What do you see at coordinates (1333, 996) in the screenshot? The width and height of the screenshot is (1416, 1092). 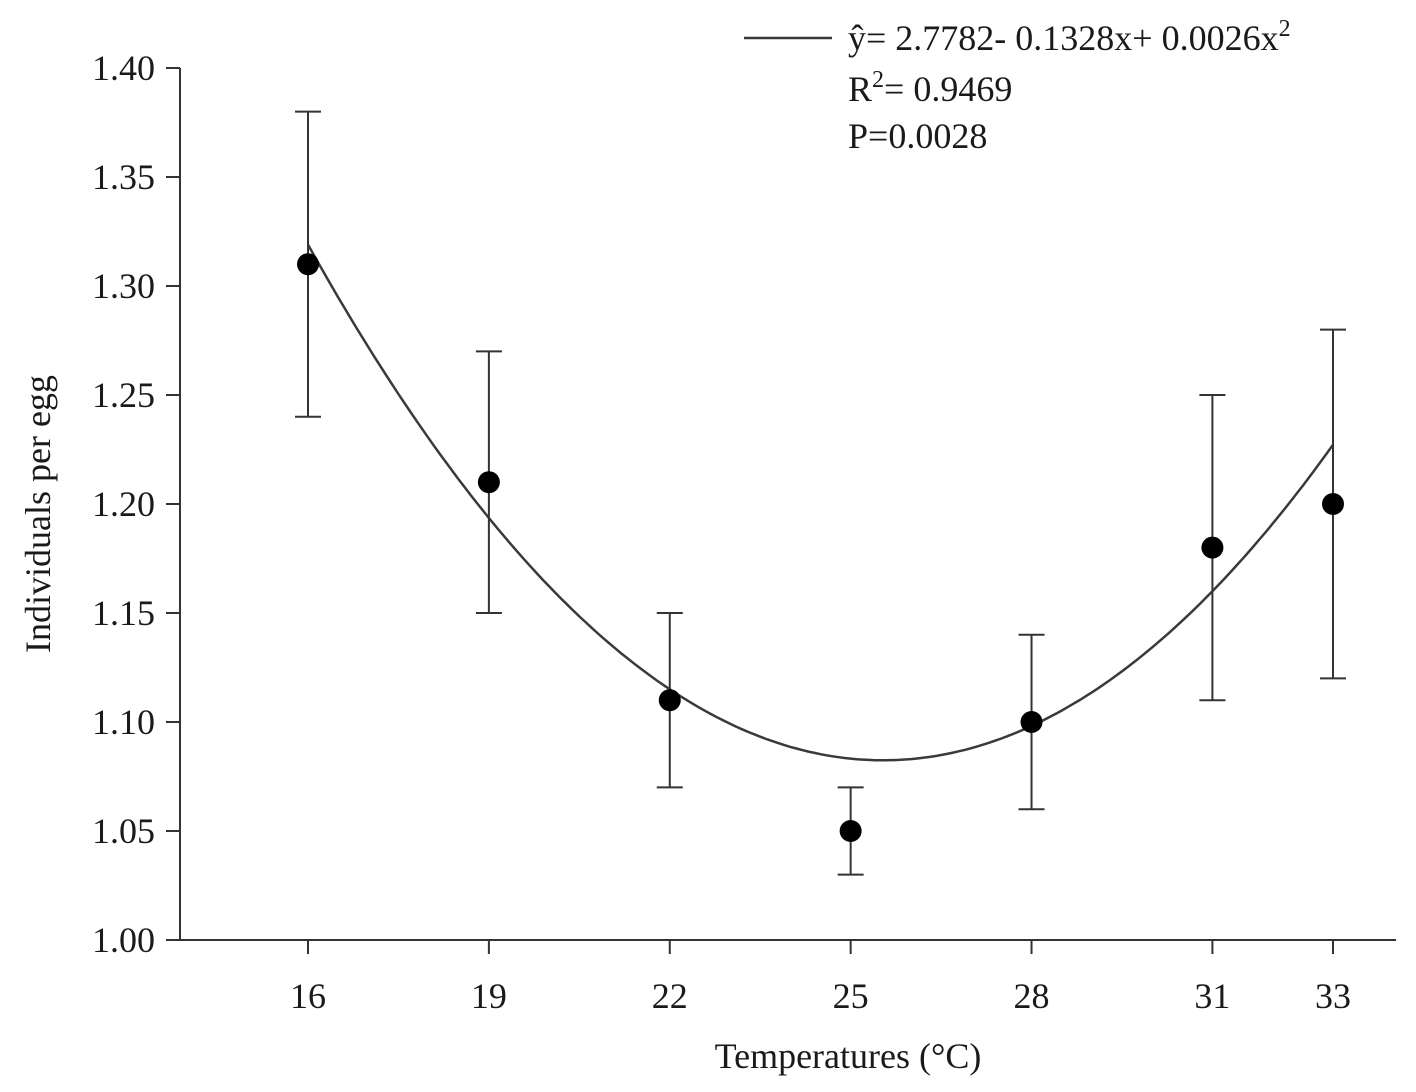 I see `x-tick-label: 33` at bounding box center [1333, 996].